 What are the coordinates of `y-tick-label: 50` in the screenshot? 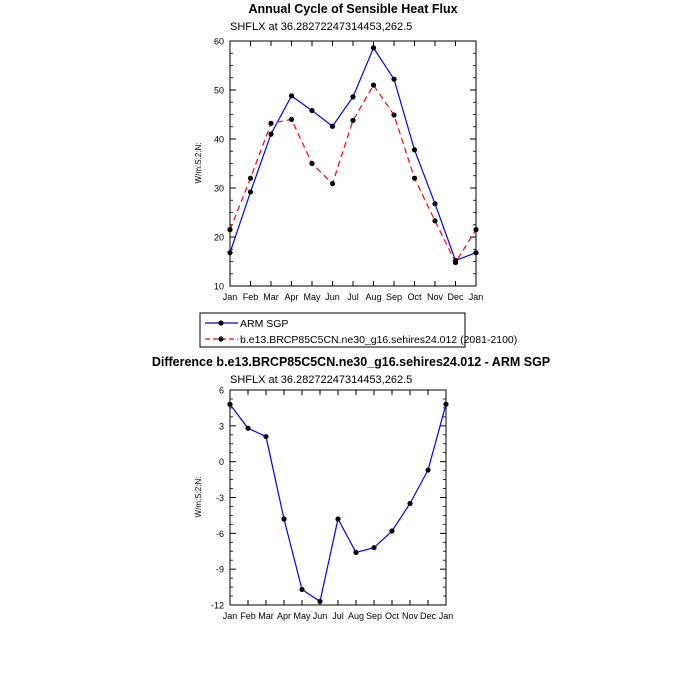 It's located at (219, 91).